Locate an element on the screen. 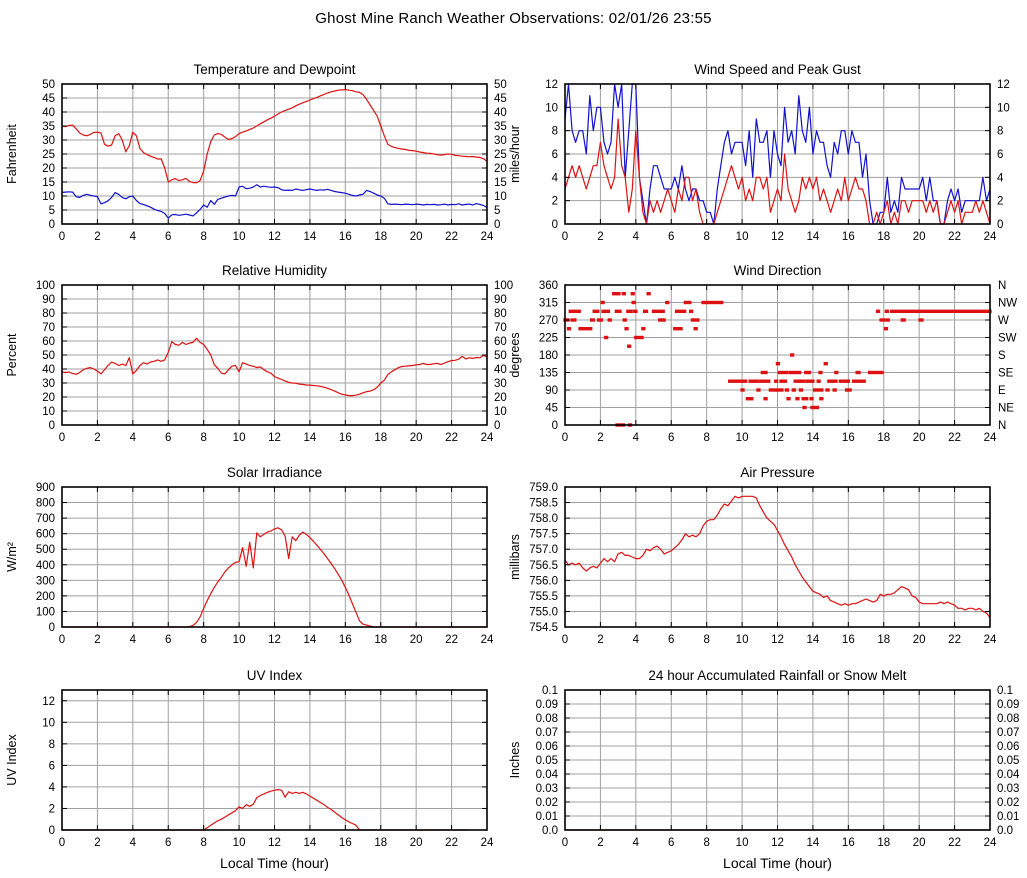 The image size is (1027, 878). y-tick-label: 4 is located at coordinates (52, 788).